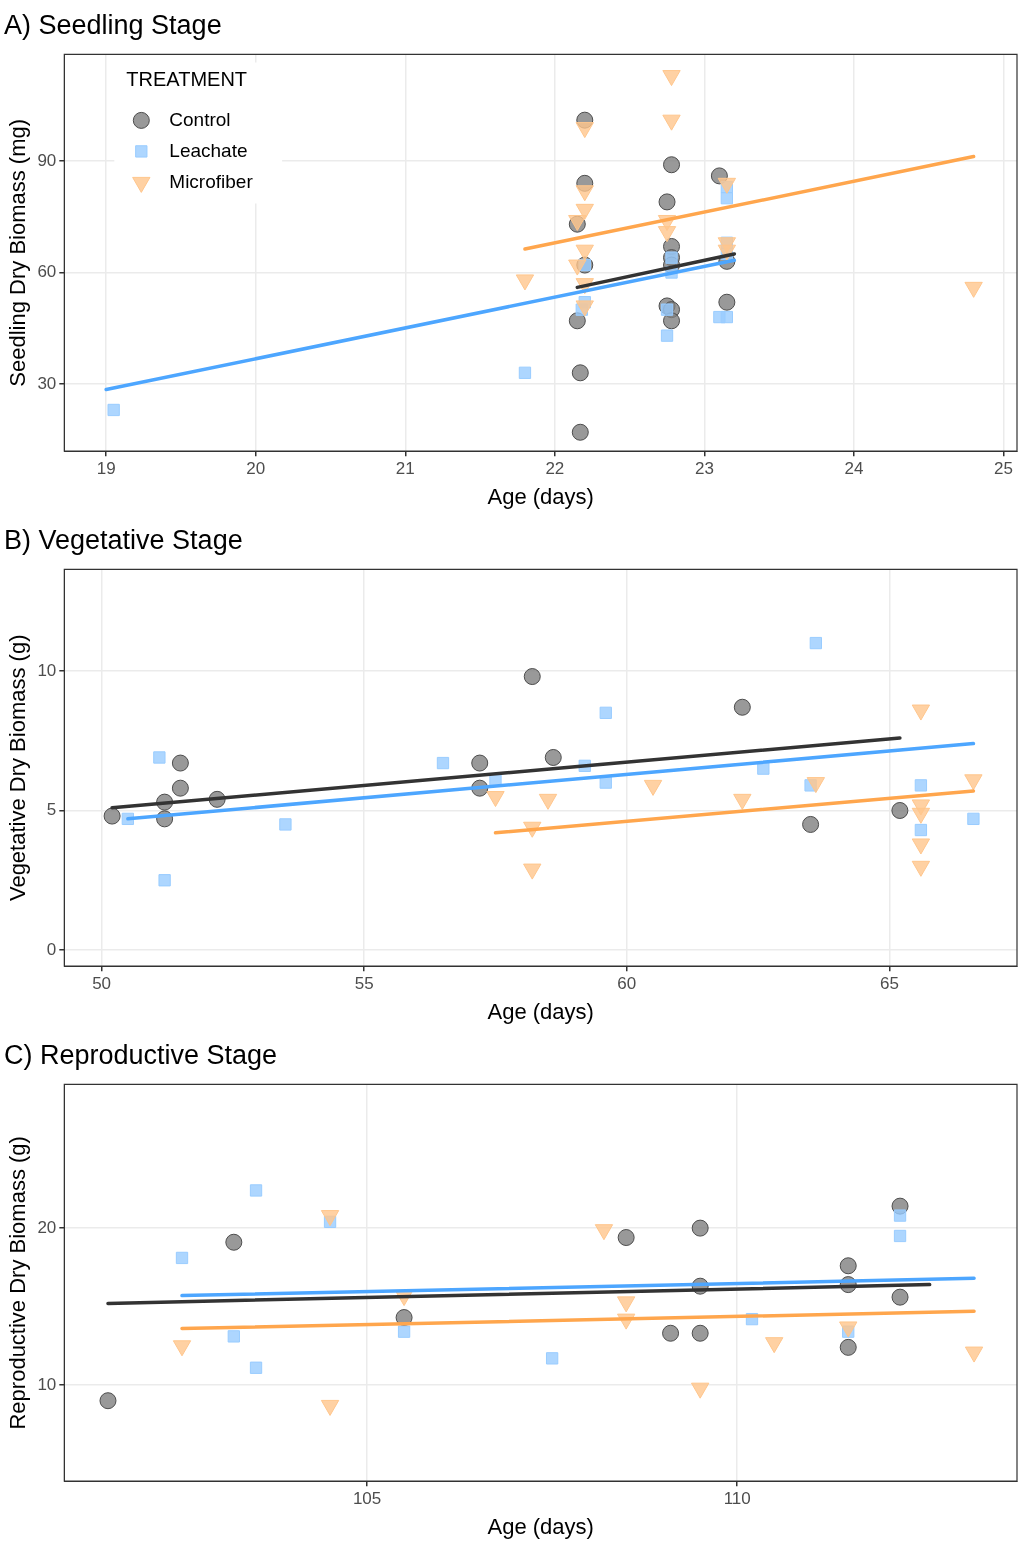 The width and height of the screenshot is (1028, 1547). Describe the element at coordinates (47, 1227) in the screenshot. I see `y-tick-label: 20` at that location.